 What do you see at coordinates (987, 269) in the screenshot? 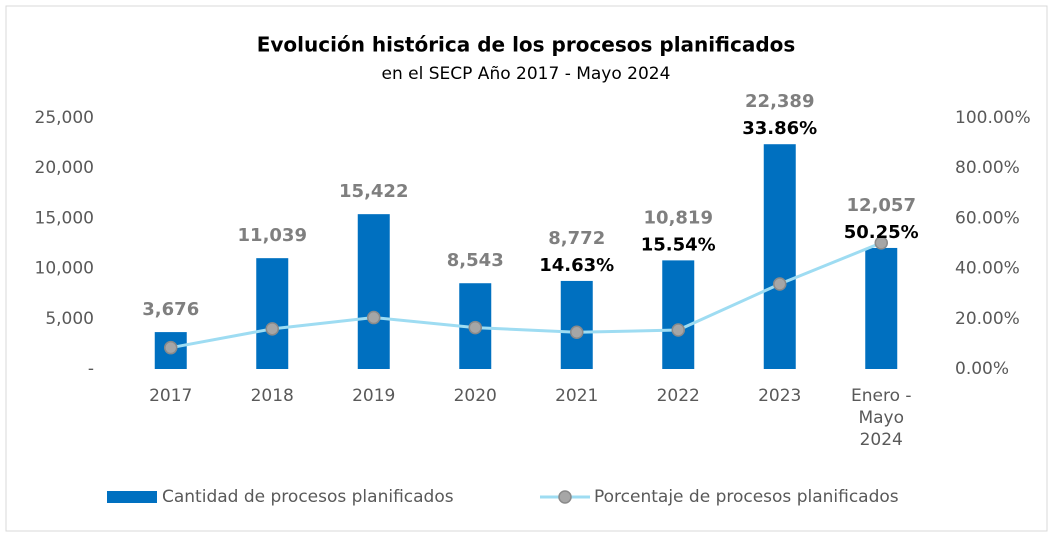
I see `y2-tick-label: 40.00%` at bounding box center [987, 269].